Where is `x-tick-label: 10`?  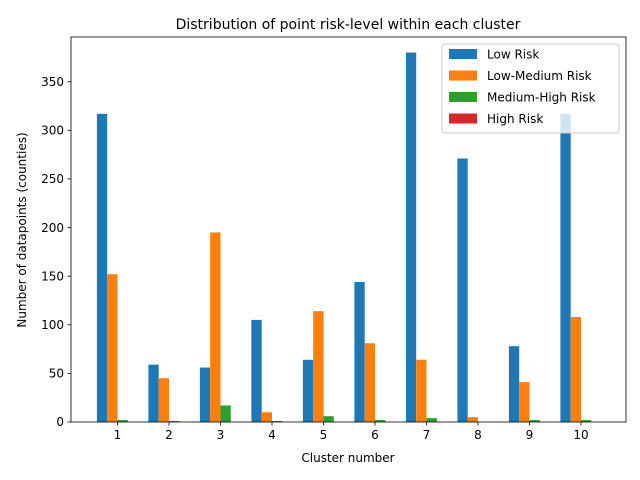 x-tick-label: 10 is located at coordinates (580, 435).